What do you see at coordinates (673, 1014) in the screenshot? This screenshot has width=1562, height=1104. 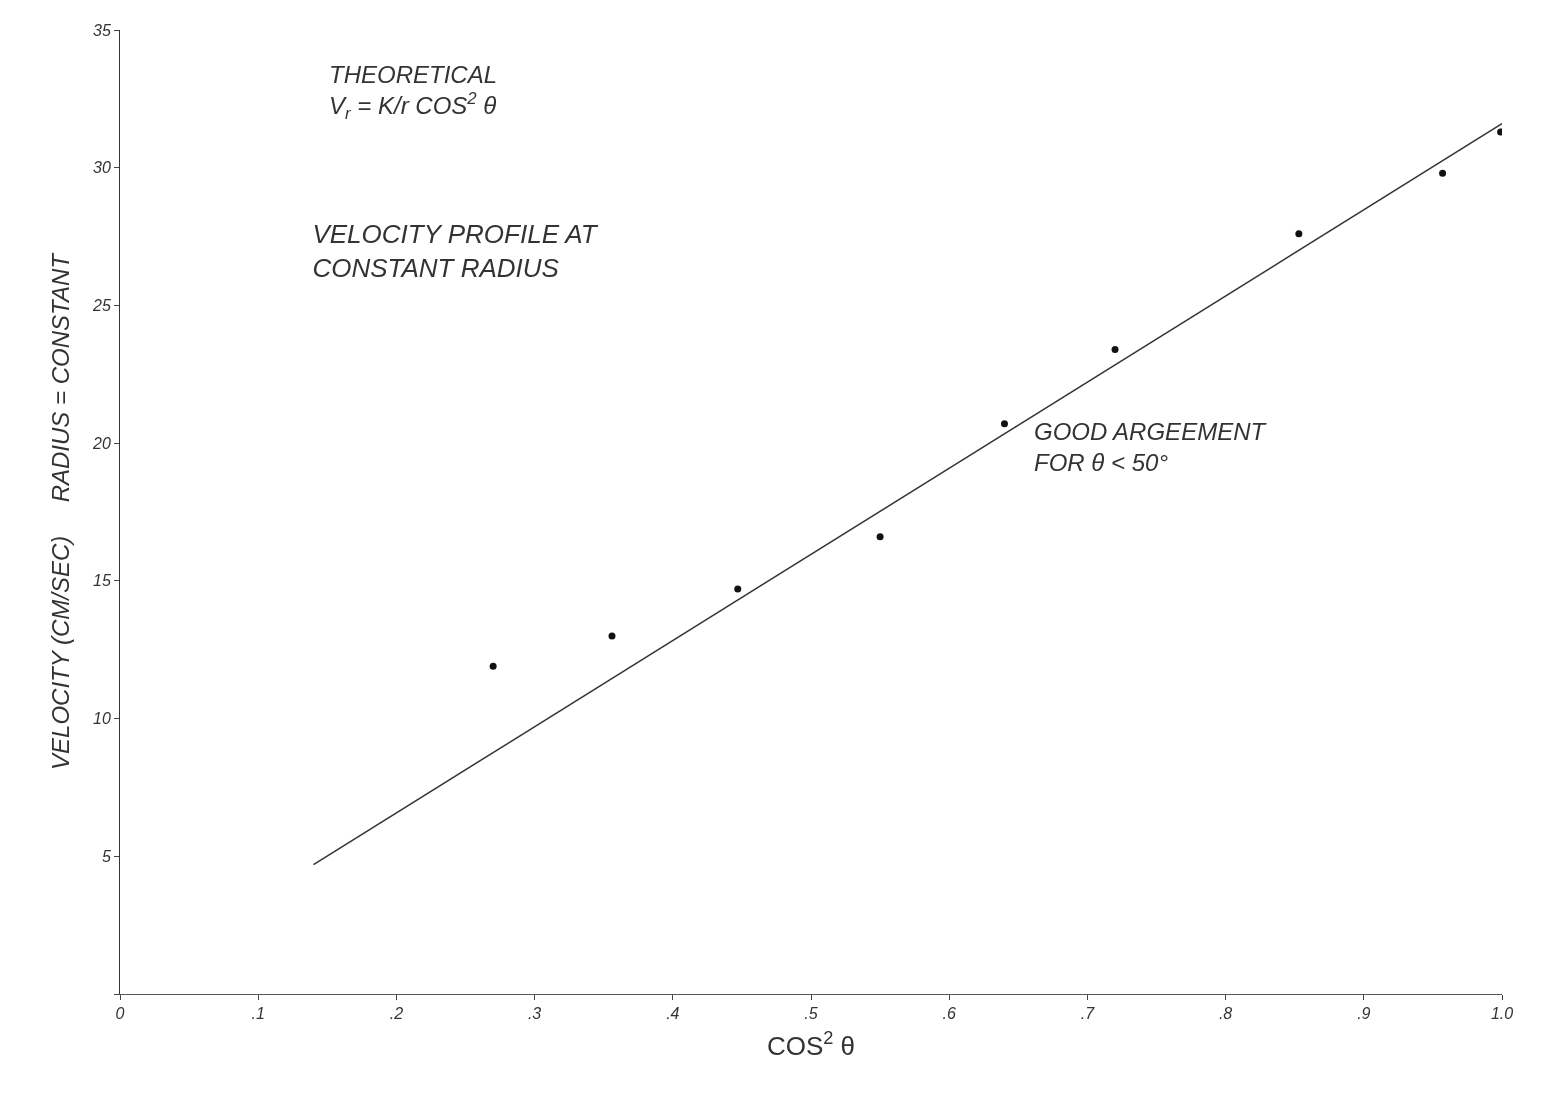 I see `x-tick-label: .4` at bounding box center [673, 1014].